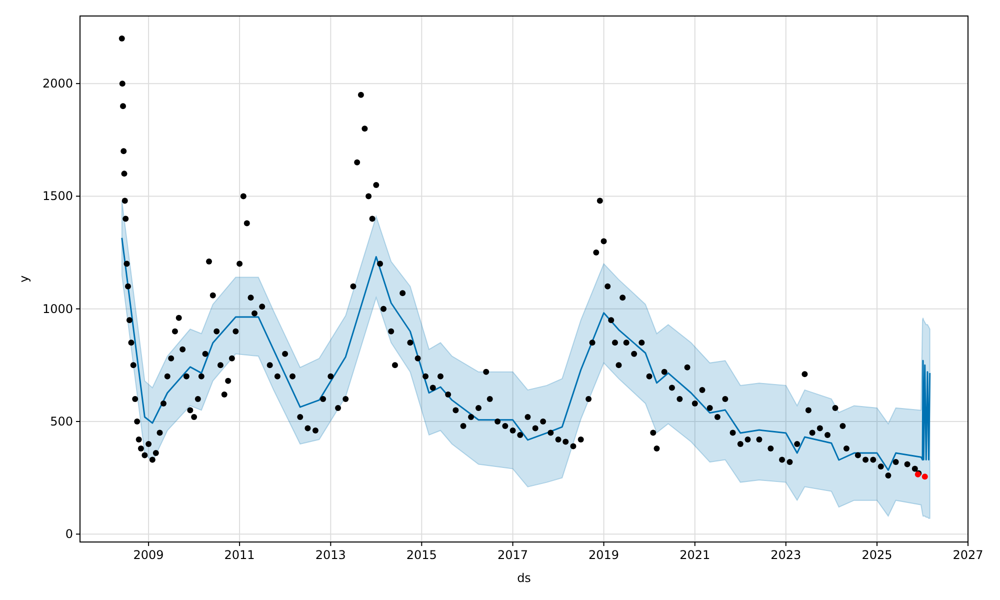  I want to click on x-tick-label: 2011, so click(239, 555).